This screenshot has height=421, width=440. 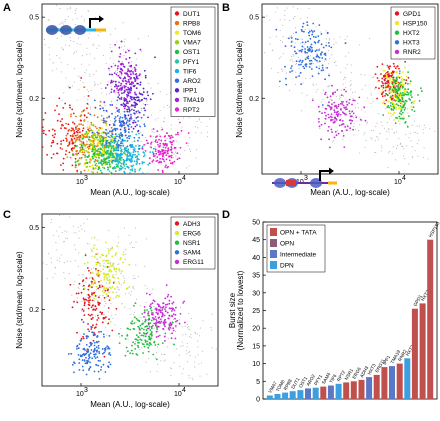 What do you see at coordinates (295, 382) in the screenshot?
I see `bar-label: DUT1` at bounding box center [295, 382].